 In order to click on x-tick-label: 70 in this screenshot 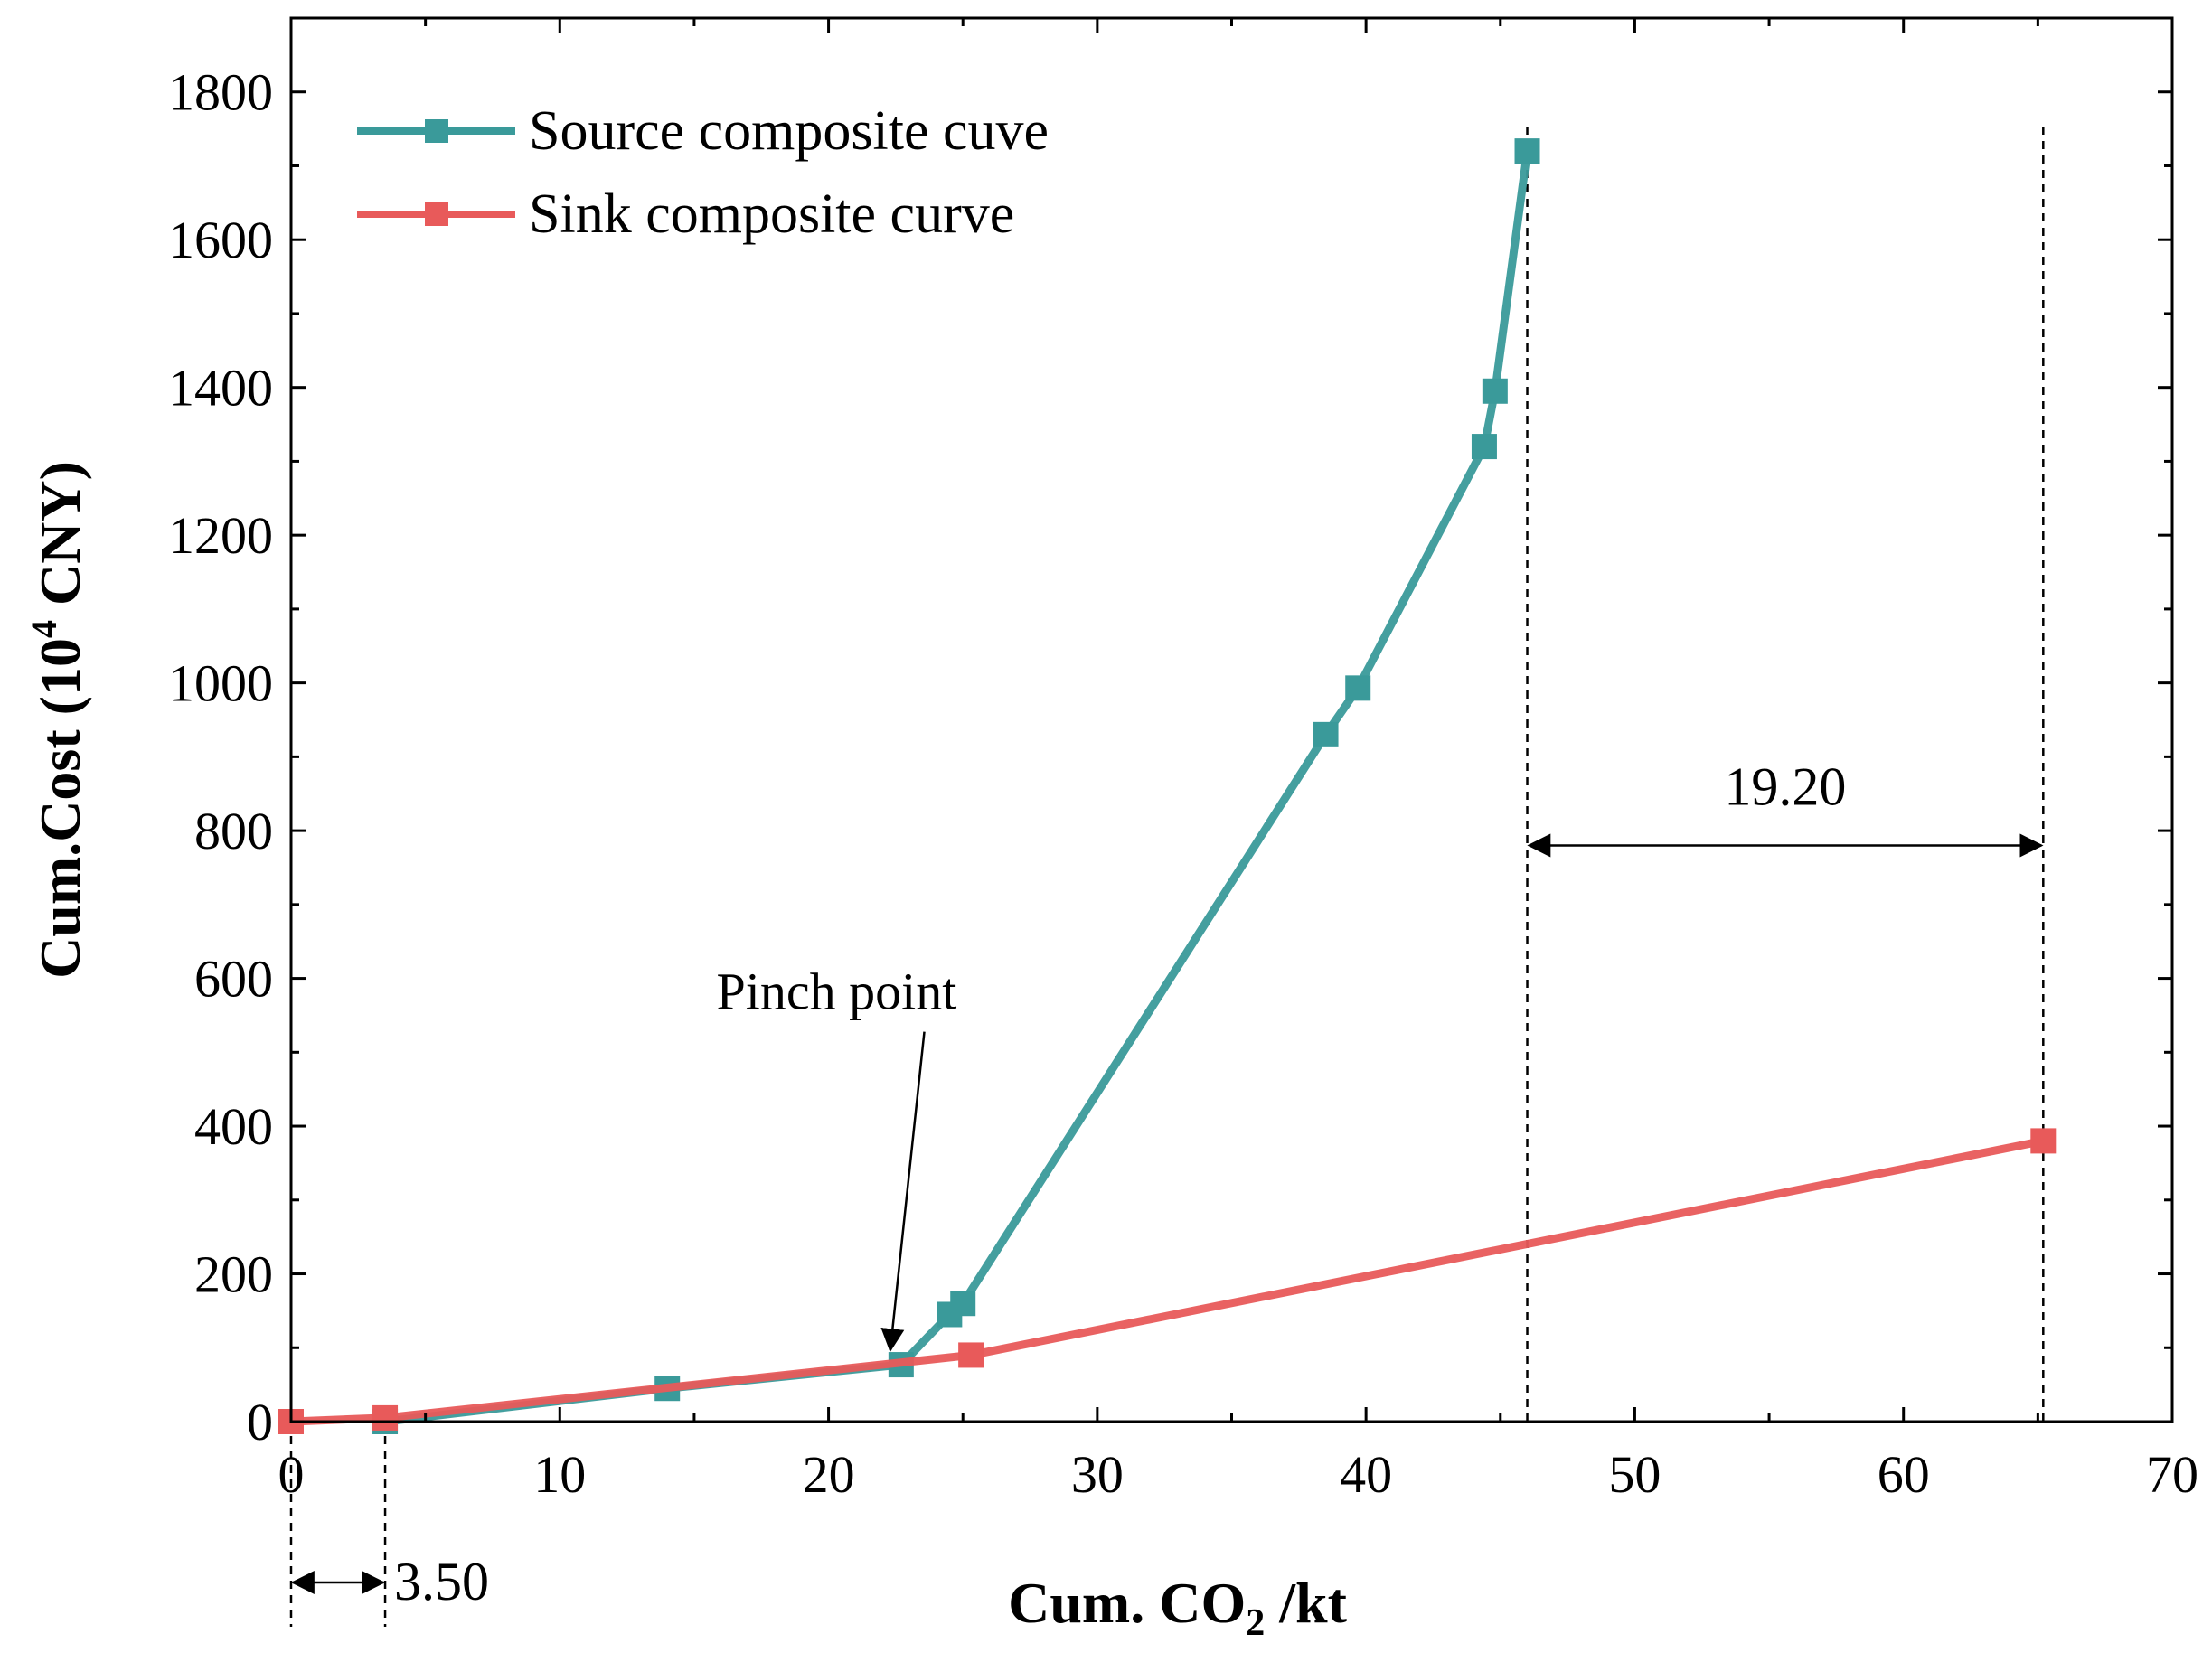, I will do `click(2172, 1474)`.